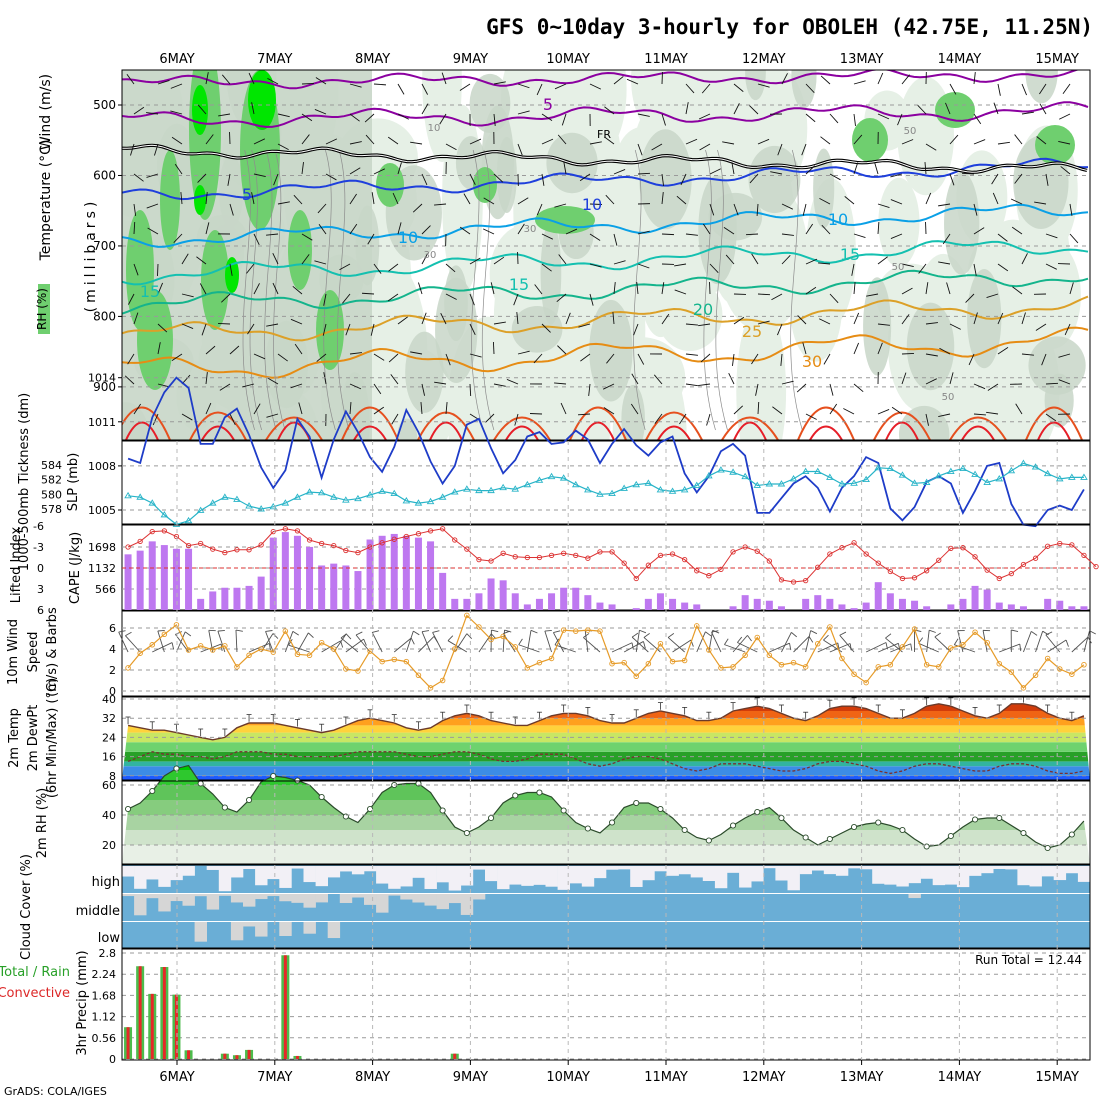 Image resolution: width=1100 pixels, height=1100 pixels. I want to click on thickness-tick-label: 582, so click(51, 480).